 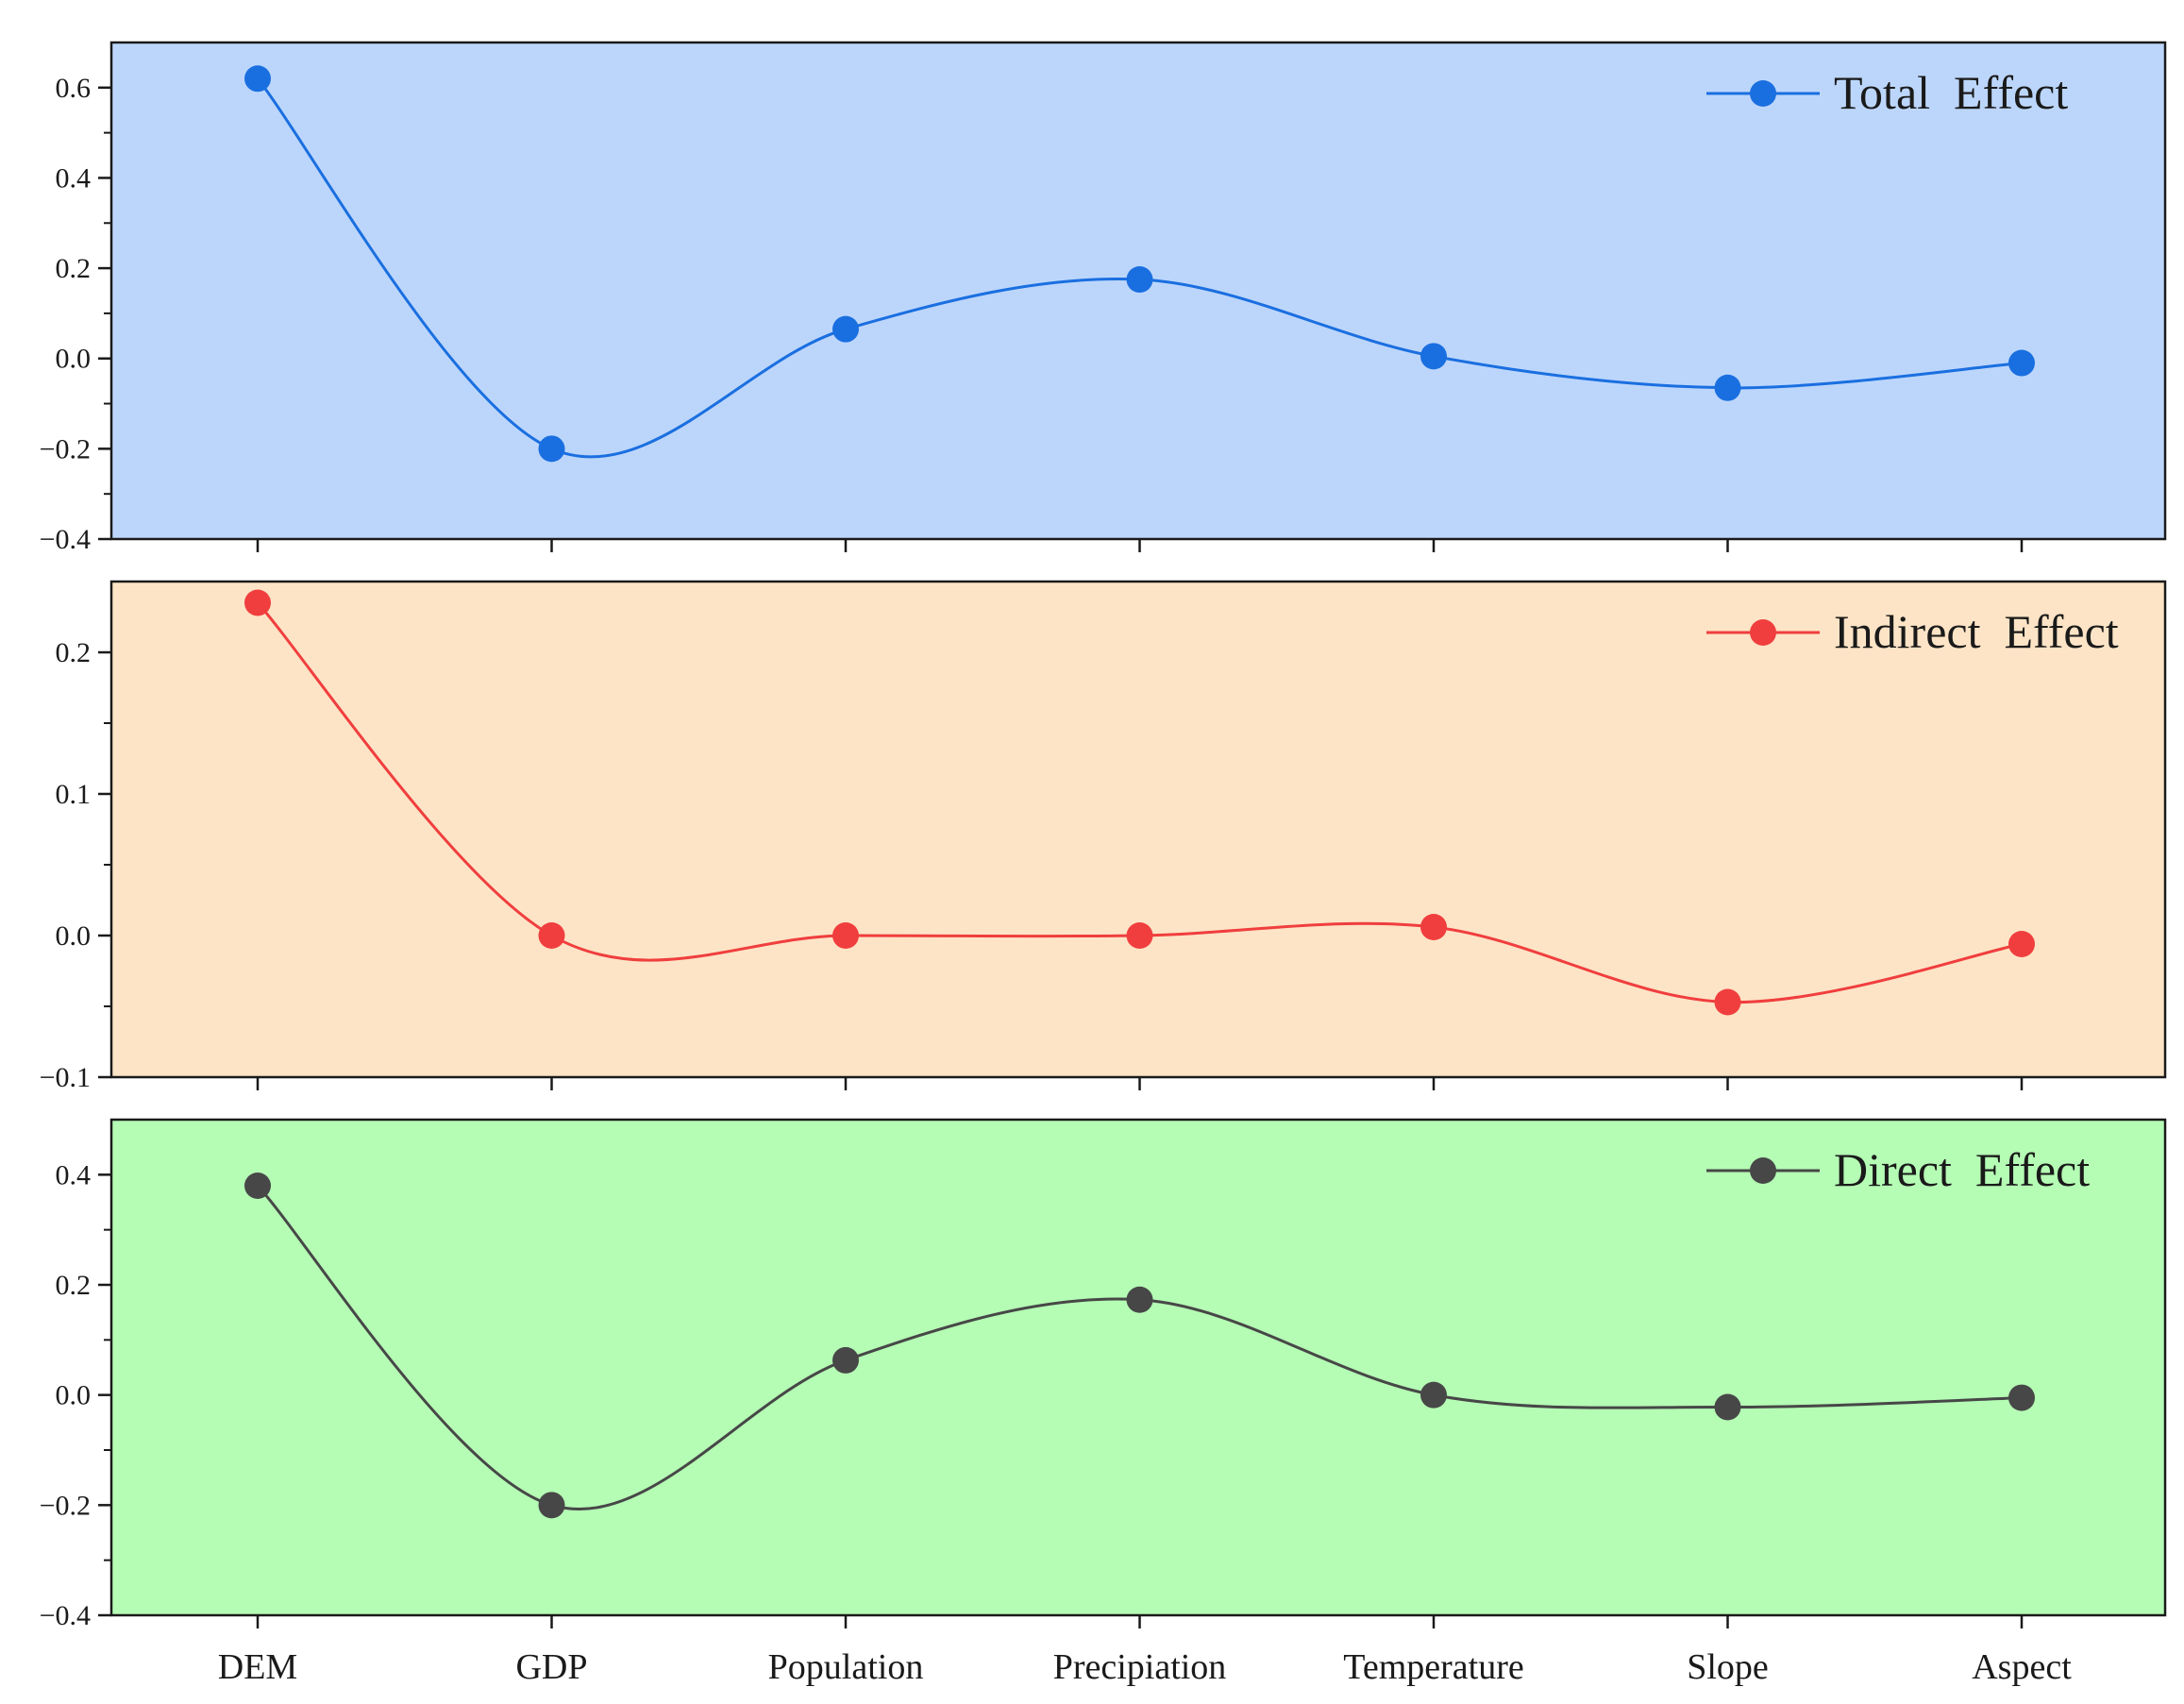 I want to click on y-tick-label: 0.6, so click(x=74, y=88).